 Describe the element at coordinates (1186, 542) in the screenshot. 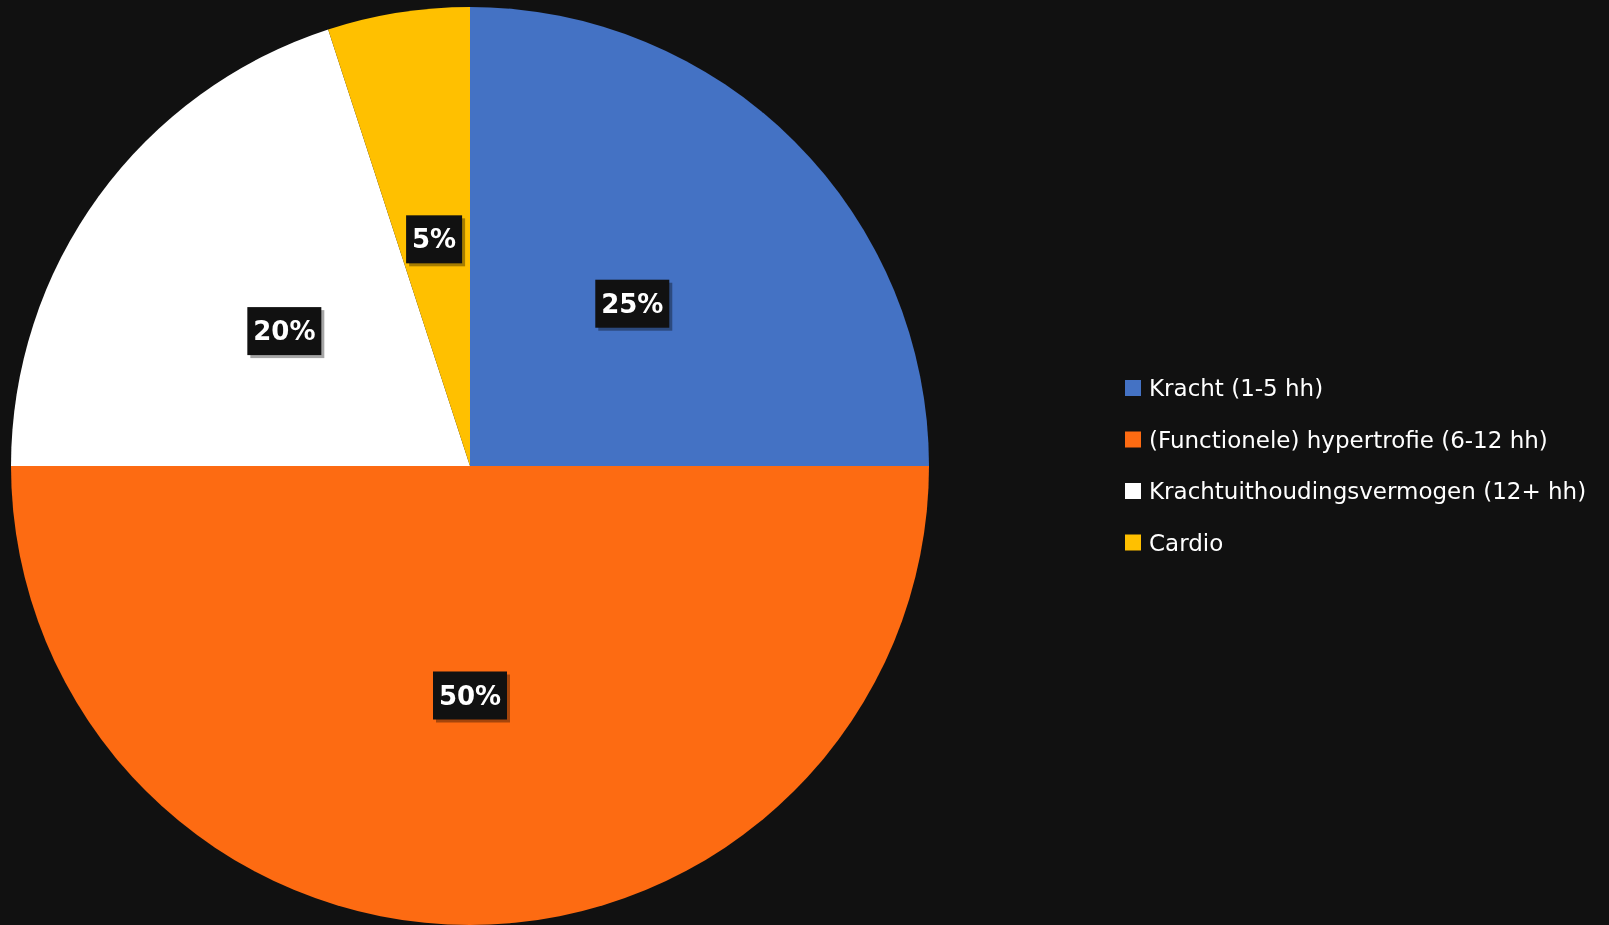

I see `legend-label: Cardio` at that location.